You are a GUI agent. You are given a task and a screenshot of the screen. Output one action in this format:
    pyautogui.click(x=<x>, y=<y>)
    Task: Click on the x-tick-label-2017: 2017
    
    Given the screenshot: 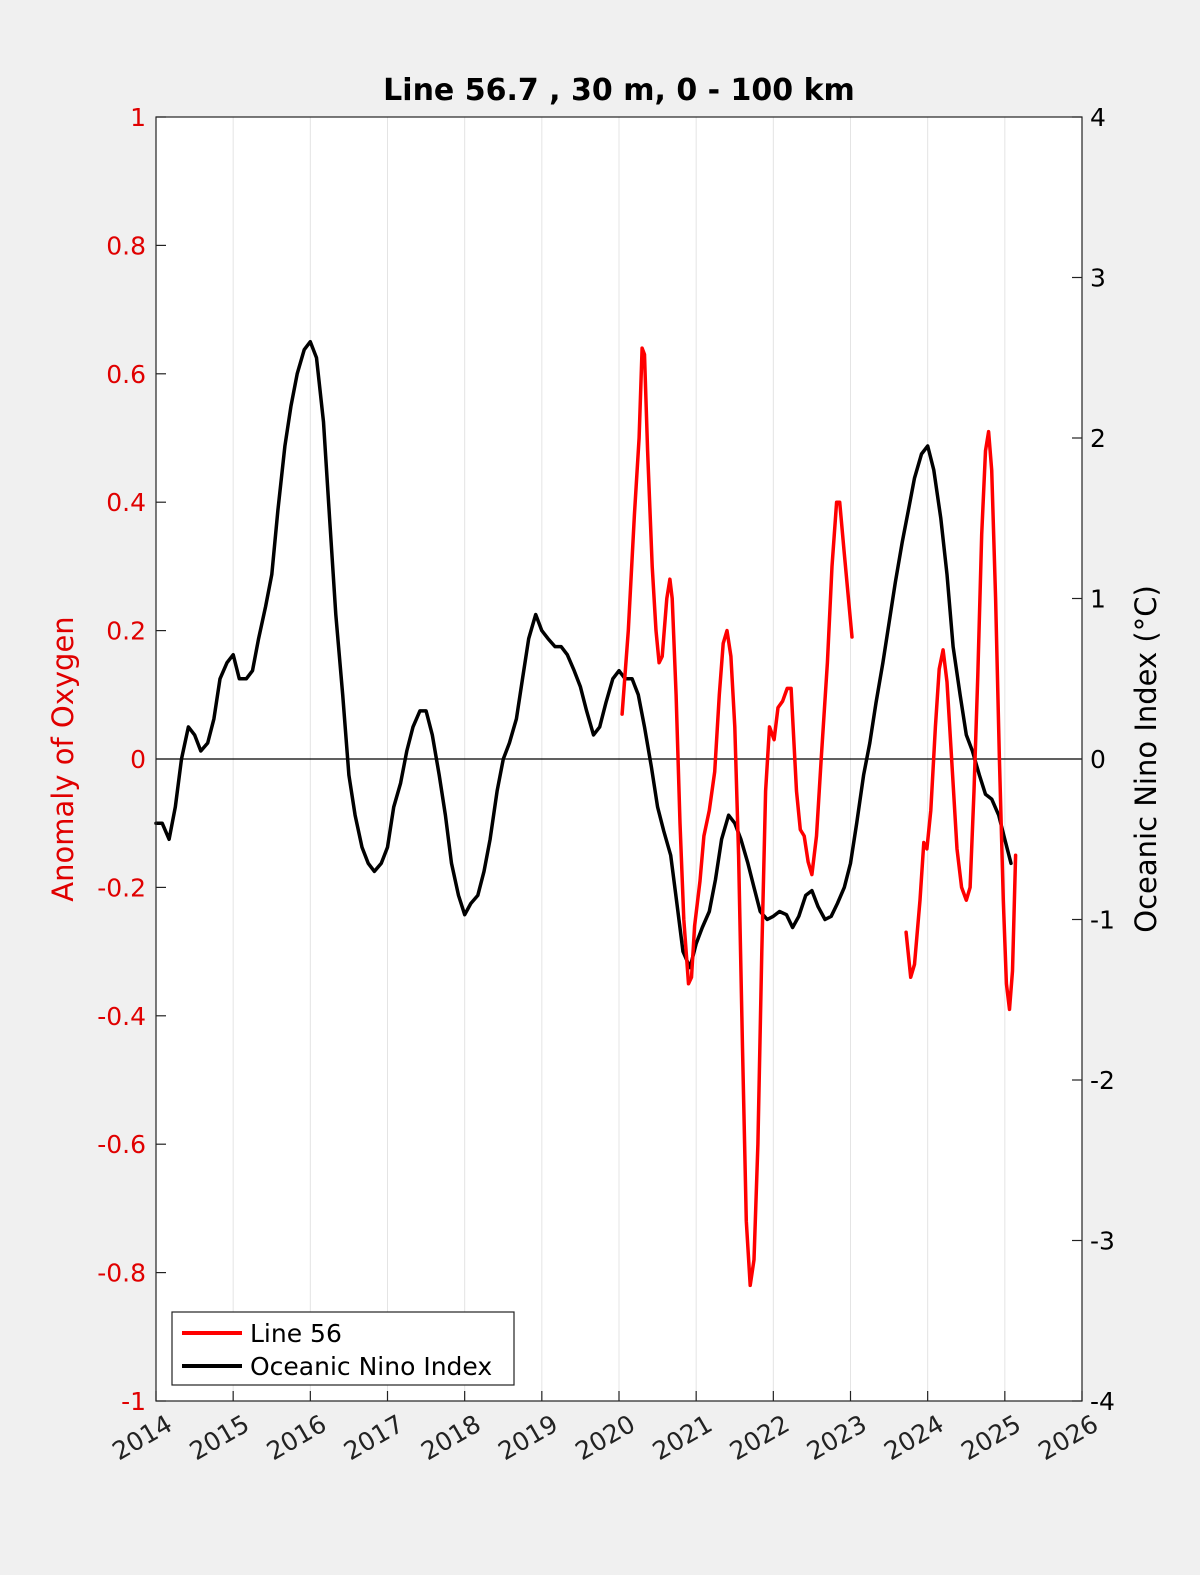 What is the action you would take?
    pyautogui.click(x=374, y=1437)
    